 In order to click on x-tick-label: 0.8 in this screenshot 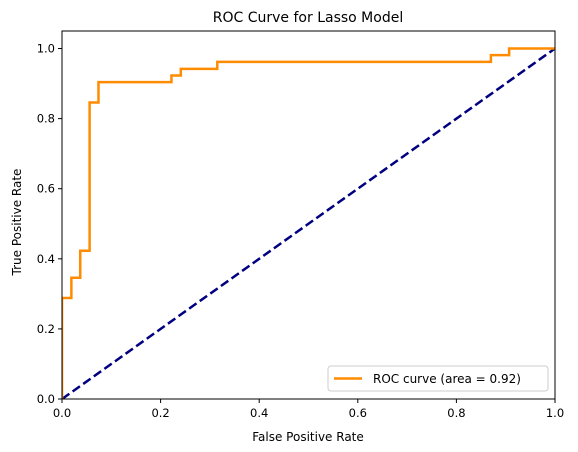, I will do `click(456, 413)`.